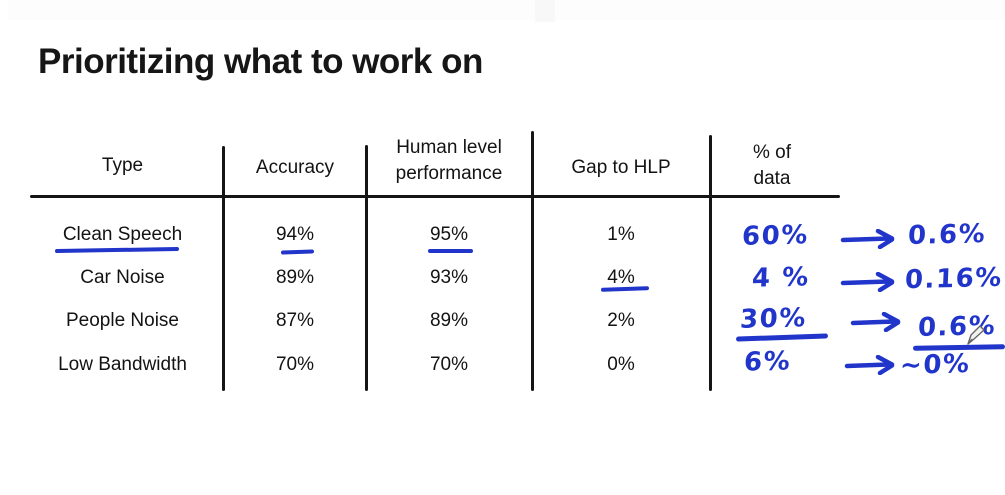 The height and width of the screenshot is (495, 1005). Describe the element at coordinates (449, 147) in the screenshot. I see `column-header-hlp-line1: Human level` at that location.